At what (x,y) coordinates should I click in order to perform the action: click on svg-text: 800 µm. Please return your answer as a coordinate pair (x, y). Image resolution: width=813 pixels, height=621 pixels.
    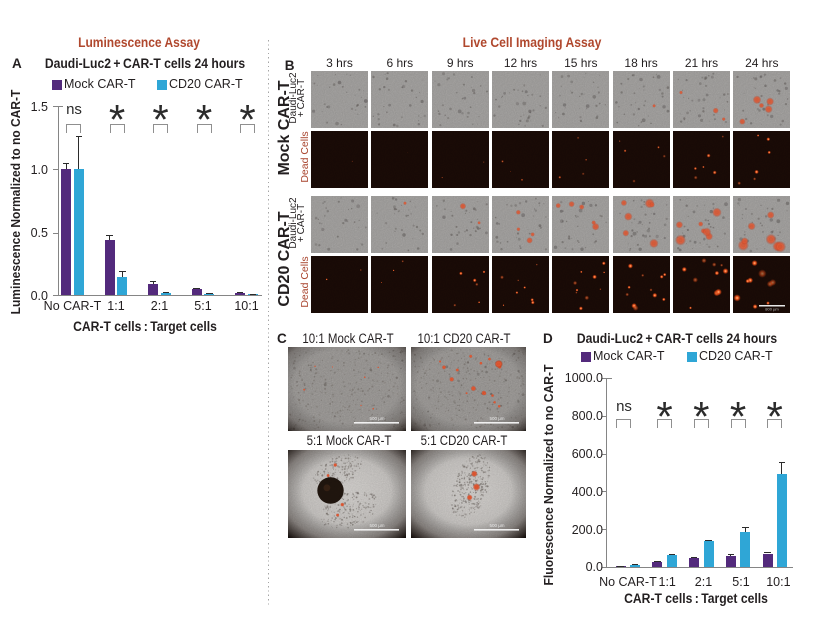
    Looking at the image, I should click on (773, 309).